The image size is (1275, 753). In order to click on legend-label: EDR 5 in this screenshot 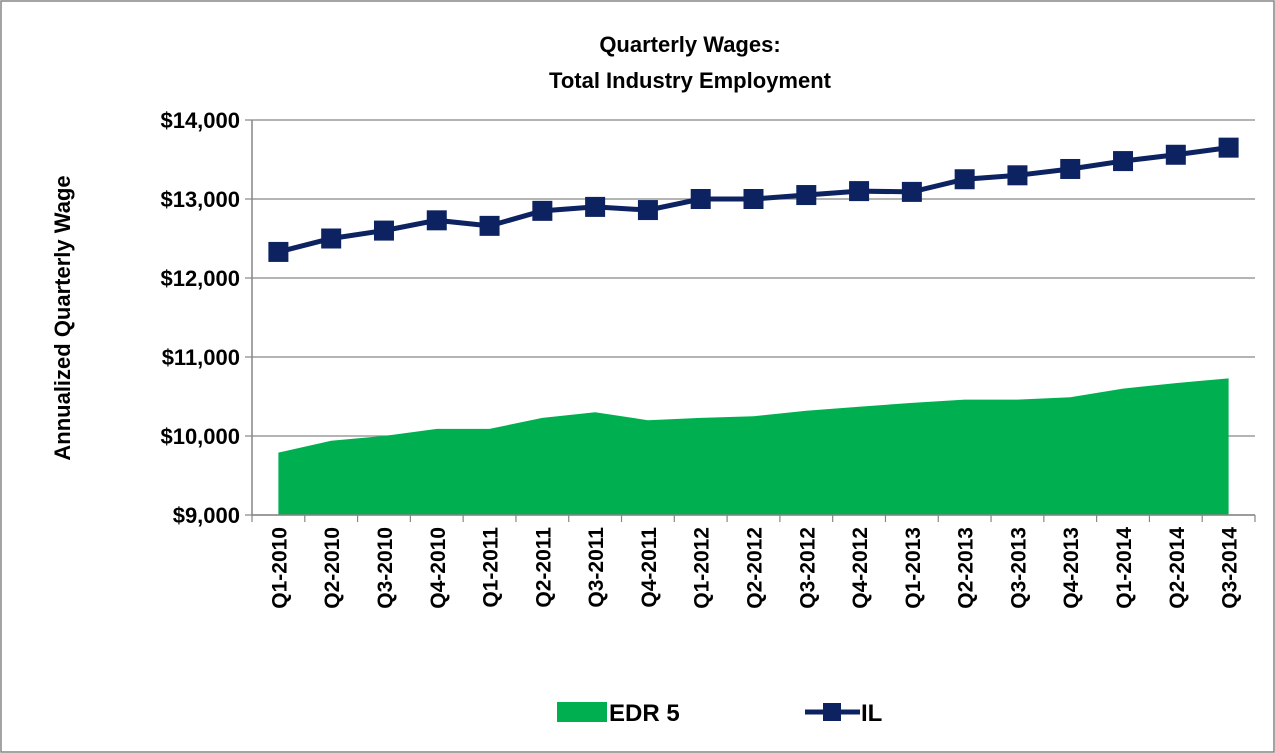, I will do `click(644, 713)`.